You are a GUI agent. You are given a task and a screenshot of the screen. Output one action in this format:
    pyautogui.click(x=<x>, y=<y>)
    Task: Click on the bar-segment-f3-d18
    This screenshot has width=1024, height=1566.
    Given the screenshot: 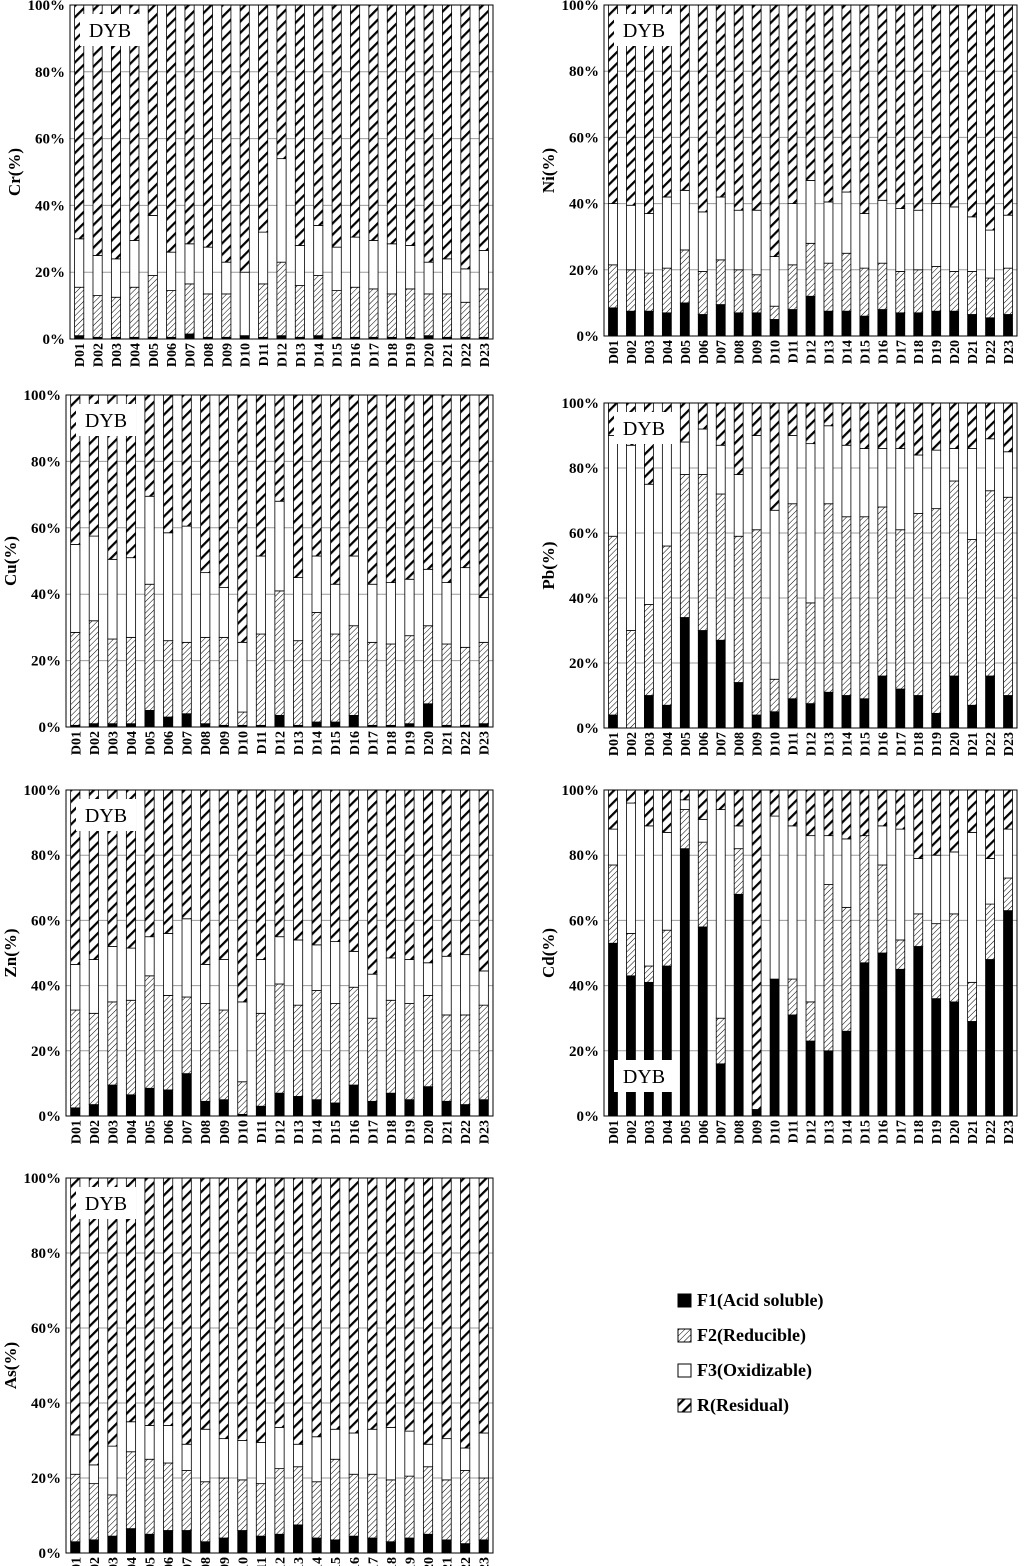 What is the action you would take?
    pyautogui.click(x=390, y=1453)
    